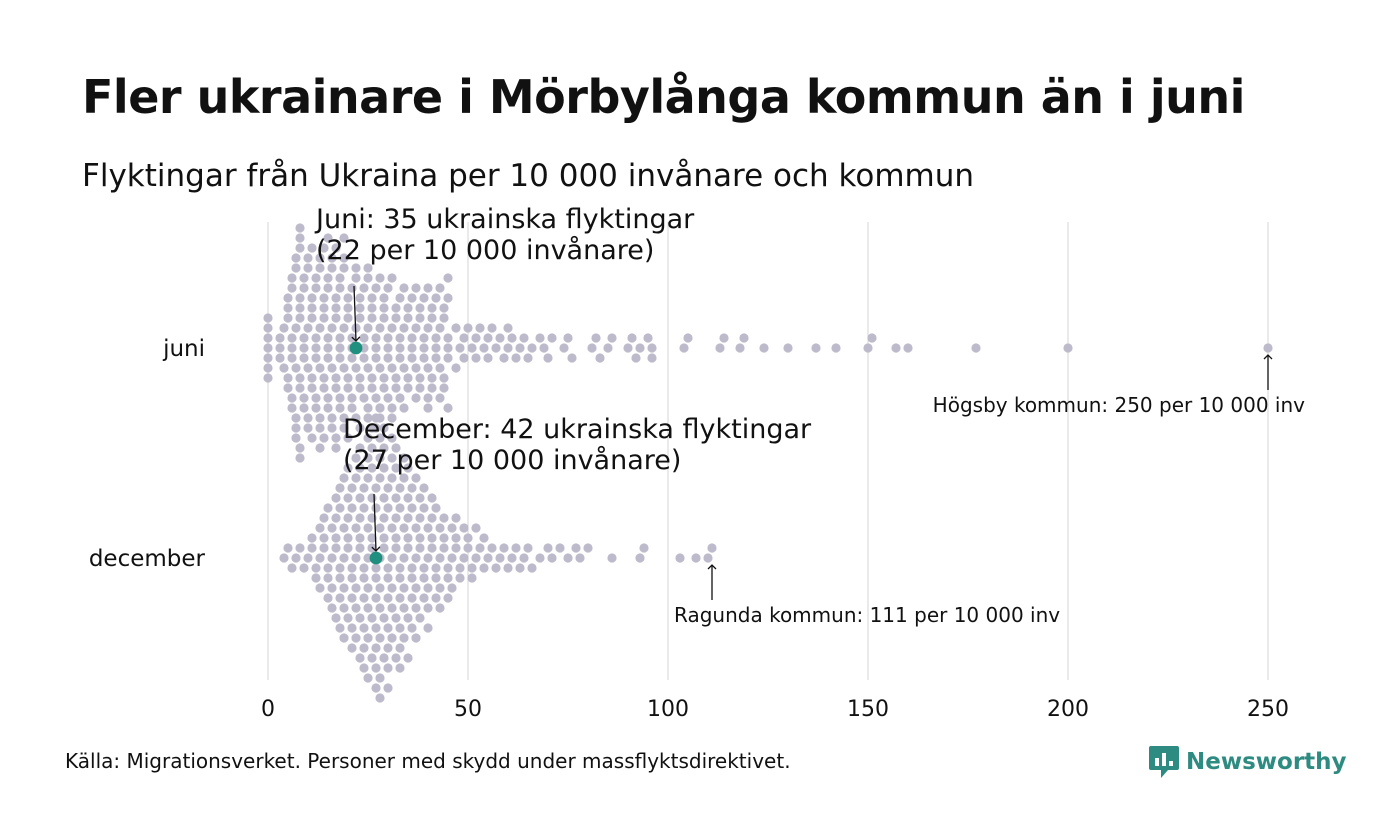 The image size is (1400, 840). What do you see at coordinates (668, 709) in the screenshot?
I see `x-tick-label: 100` at bounding box center [668, 709].